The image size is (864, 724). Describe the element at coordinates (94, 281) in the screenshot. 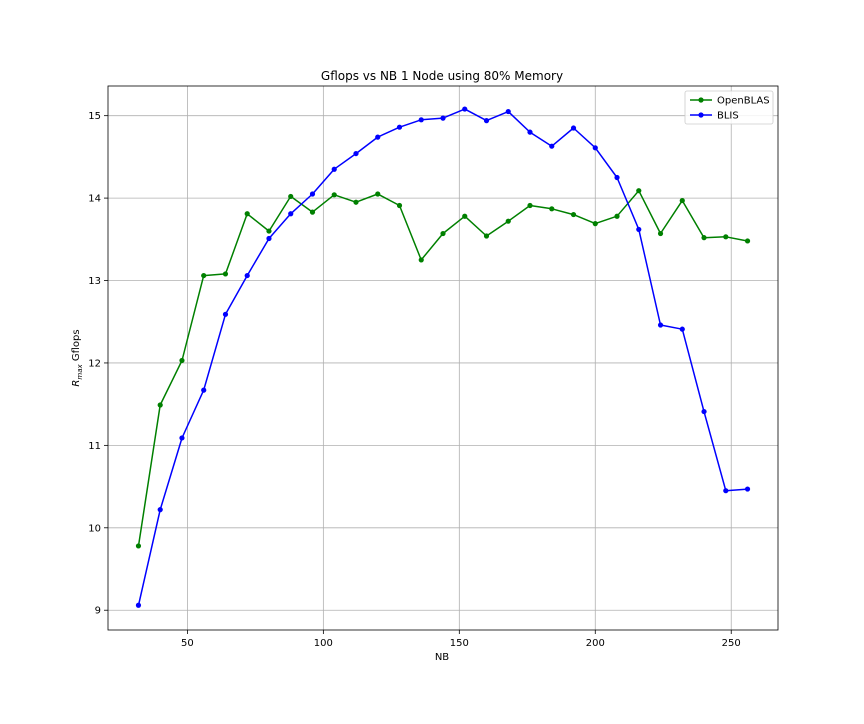

I see `y-tick-label: 13` at that location.